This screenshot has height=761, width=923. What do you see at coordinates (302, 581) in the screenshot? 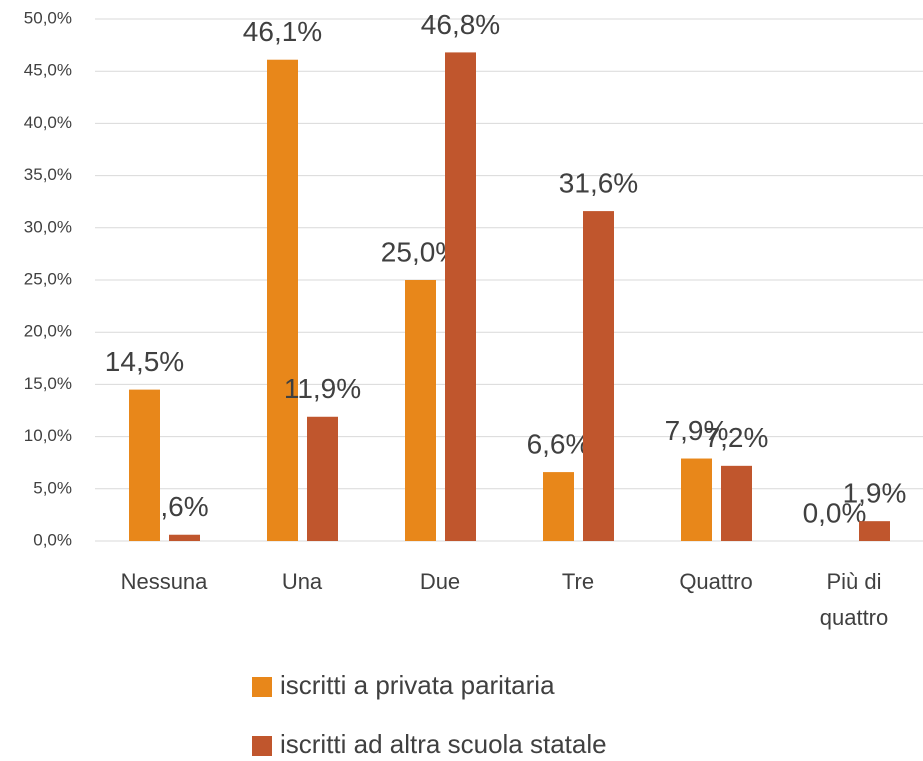
I see `x-tick-label: Una` at bounding box center [302, 581].